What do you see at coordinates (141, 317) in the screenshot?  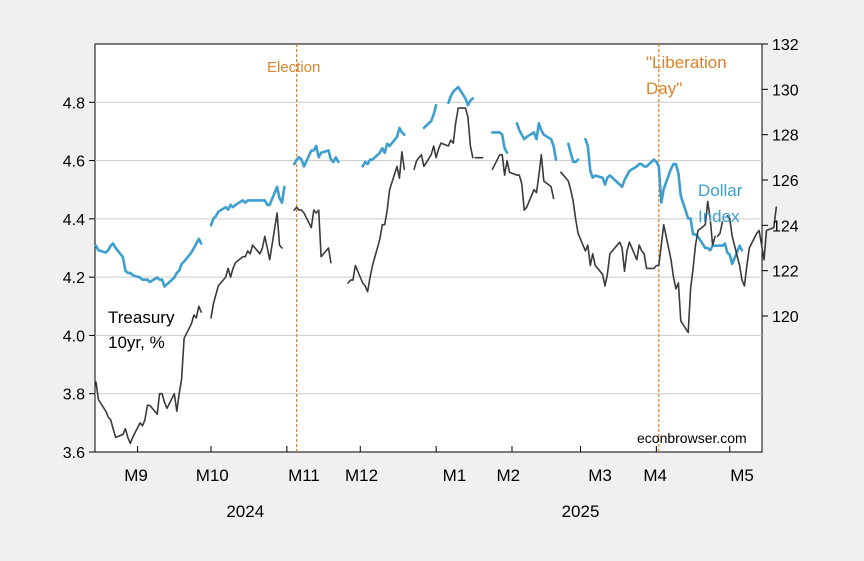 I see `treasury-label-line1: Treasury` at bounding box center [141, 317].